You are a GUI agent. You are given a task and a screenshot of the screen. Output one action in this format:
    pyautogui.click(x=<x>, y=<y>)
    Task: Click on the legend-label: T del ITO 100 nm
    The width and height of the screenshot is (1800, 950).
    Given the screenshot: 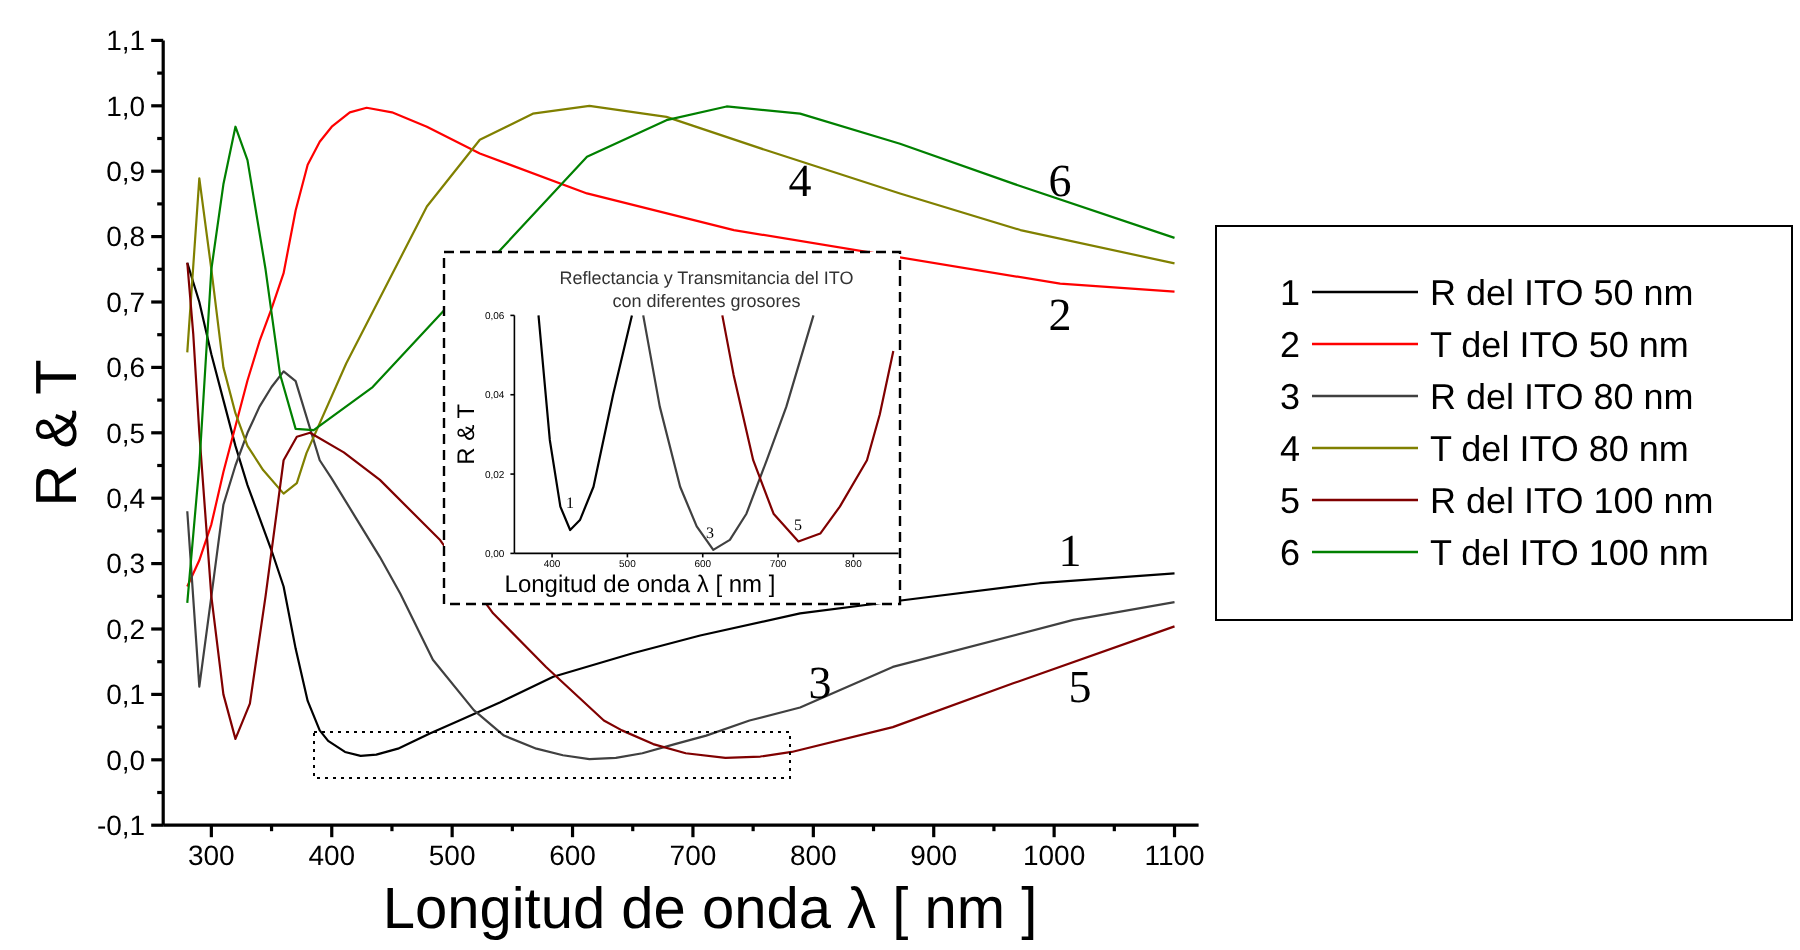 What is the action you would take?
    pyautogui.click(x=1569, y=552)
    